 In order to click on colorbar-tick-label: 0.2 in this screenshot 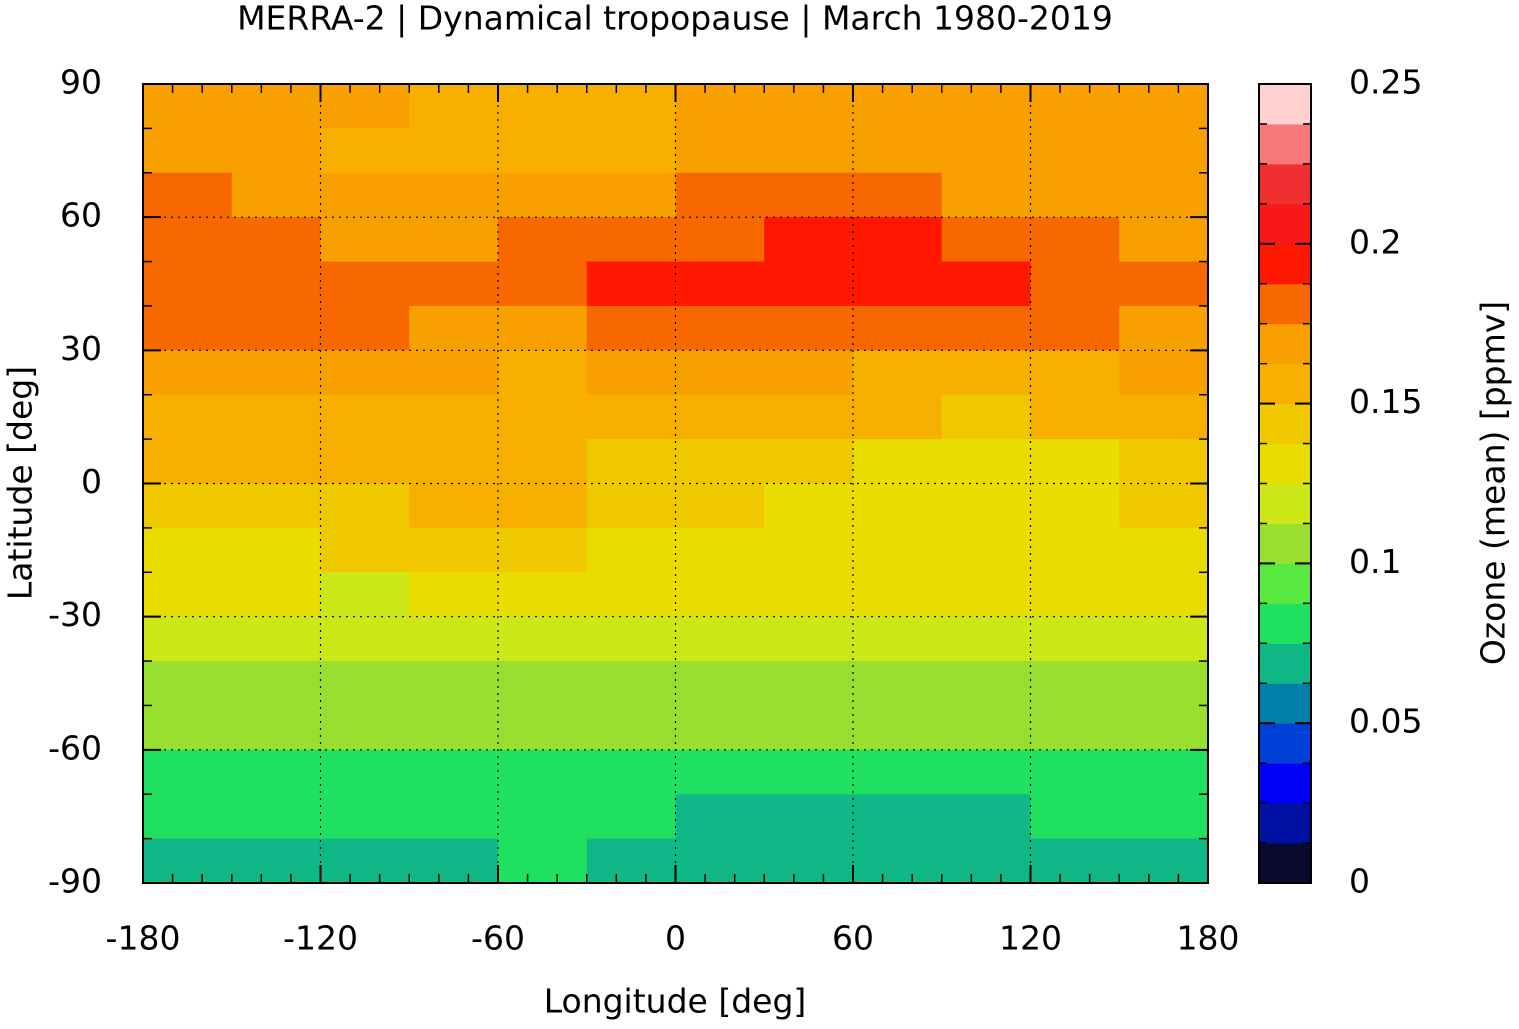, I will do `click(1375, 241)`.